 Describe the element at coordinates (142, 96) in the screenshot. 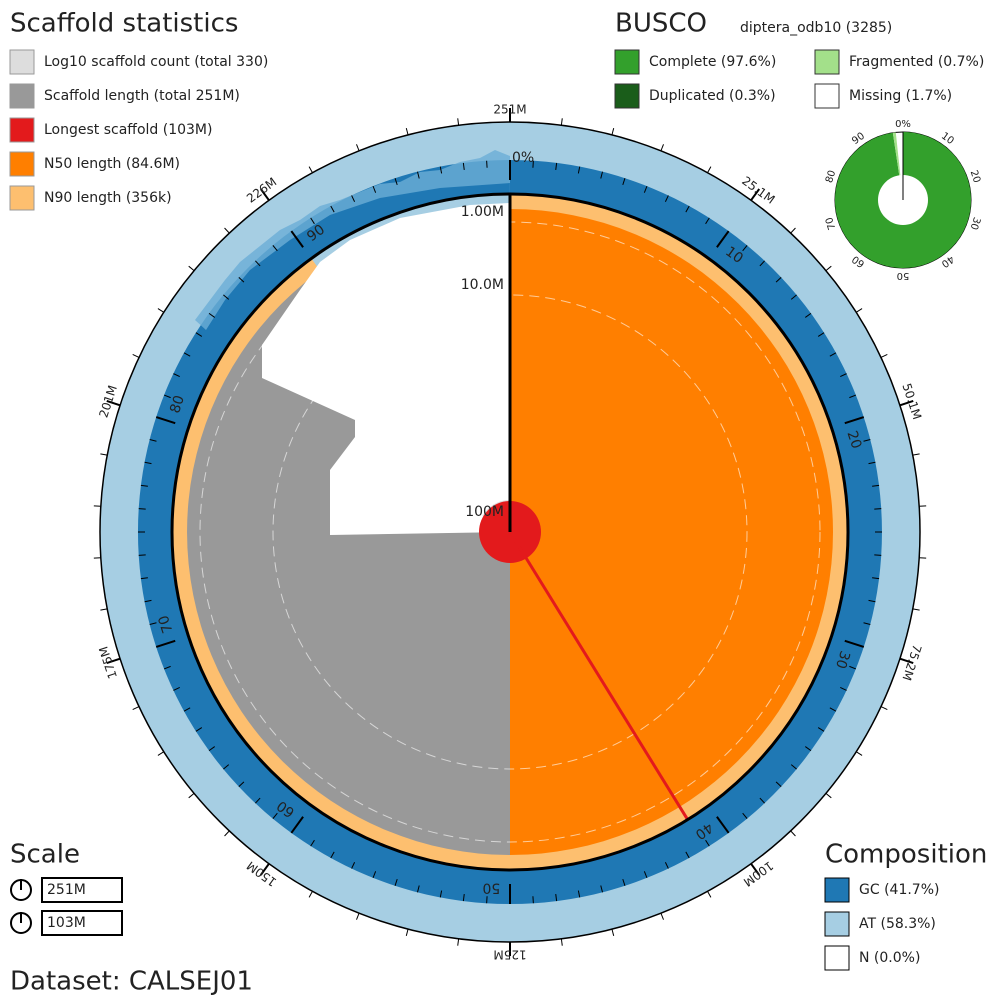

I see `legend-label: Scaffold length (total 251M)` at that location.